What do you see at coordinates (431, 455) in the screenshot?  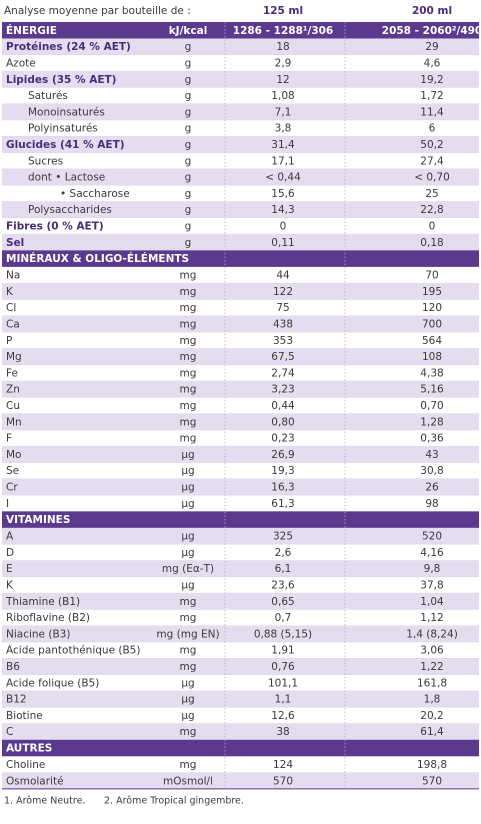 I see `row-value: 43` at bounding box center [431, 455].